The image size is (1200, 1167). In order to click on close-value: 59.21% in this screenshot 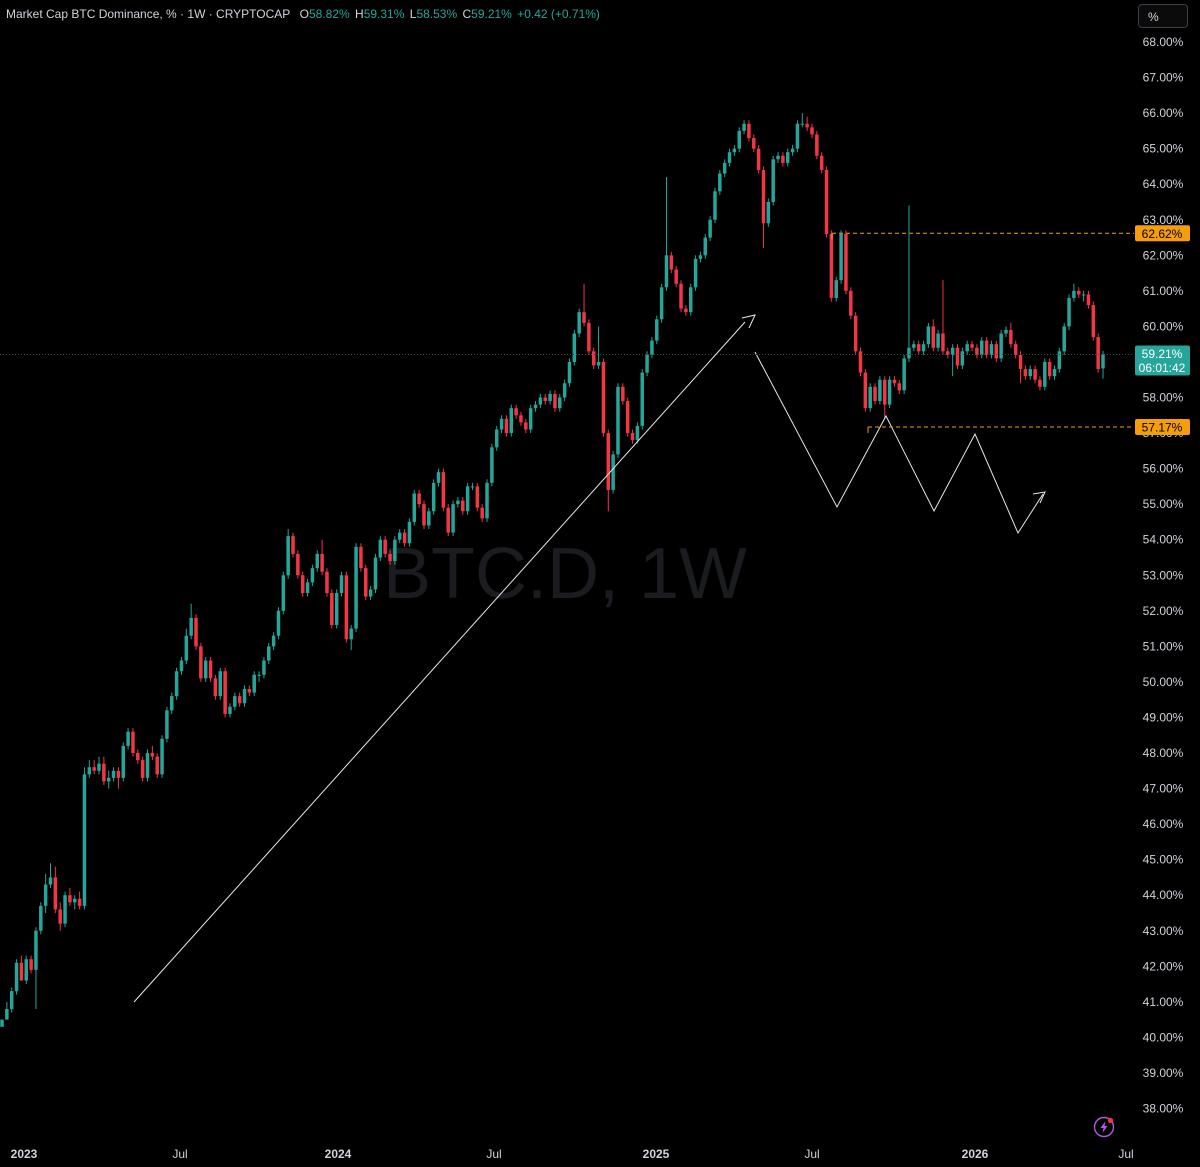, I will do `click(491, 14)`.